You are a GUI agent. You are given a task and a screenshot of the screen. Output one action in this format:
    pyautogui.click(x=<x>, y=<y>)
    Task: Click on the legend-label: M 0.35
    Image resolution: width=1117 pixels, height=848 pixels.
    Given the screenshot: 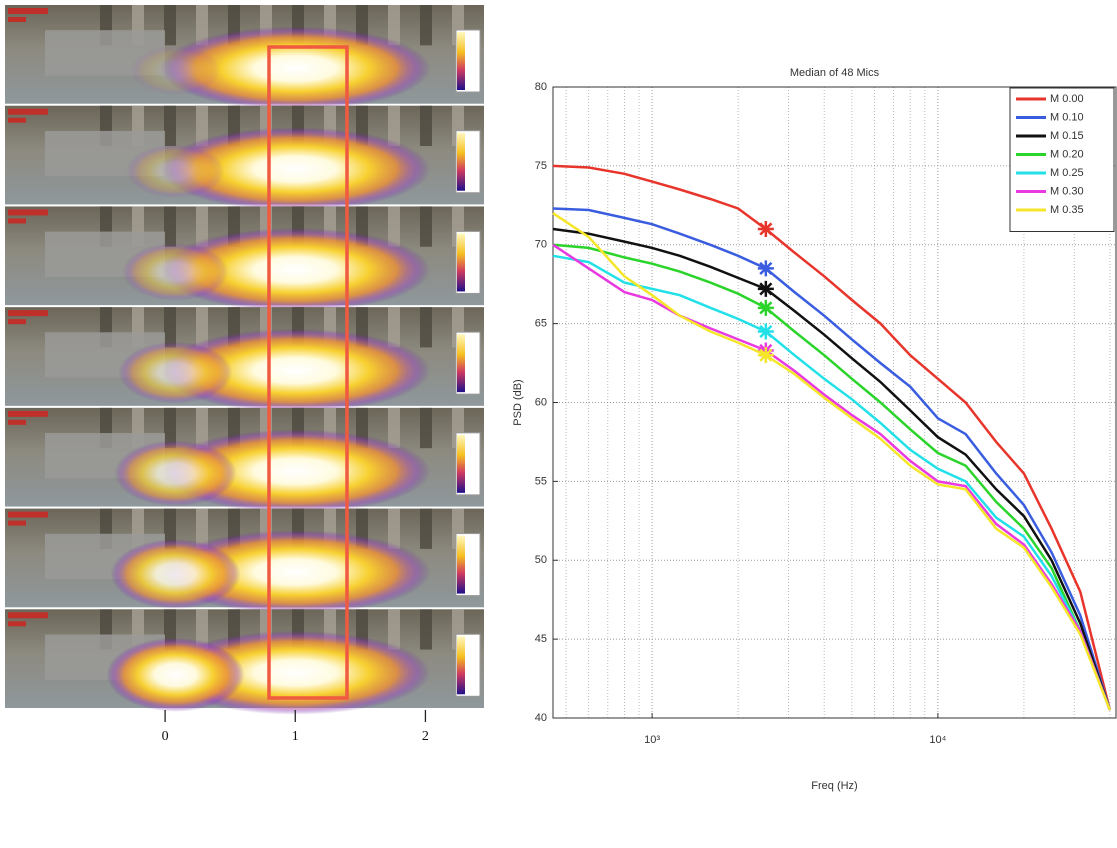 What is the action you would take?
    pyautogui.click(x=1067, y=210)
    